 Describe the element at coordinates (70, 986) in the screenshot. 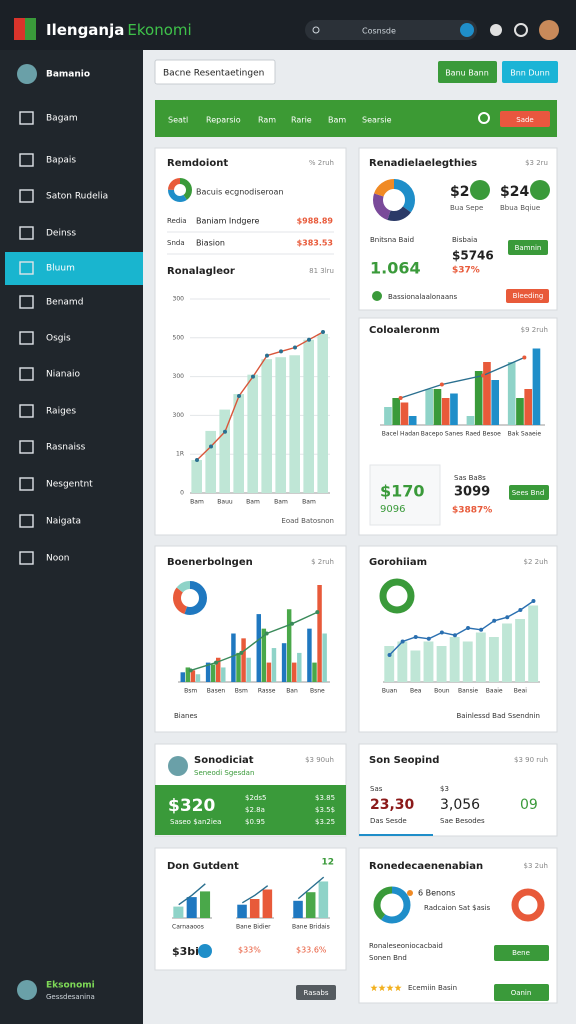

I see `user-name: Eksonomi` at that location.